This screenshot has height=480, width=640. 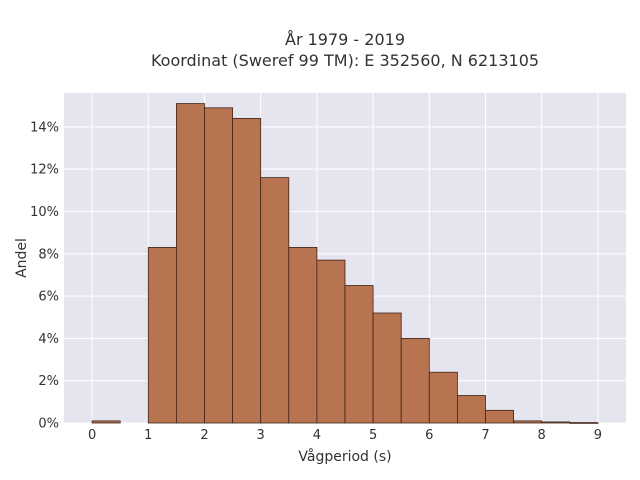 What do you see at coordinates (345, 39) in the screenshot?
I see `chart-title-line-1: År 1979 - 2019` at bounding box center [345, 39].